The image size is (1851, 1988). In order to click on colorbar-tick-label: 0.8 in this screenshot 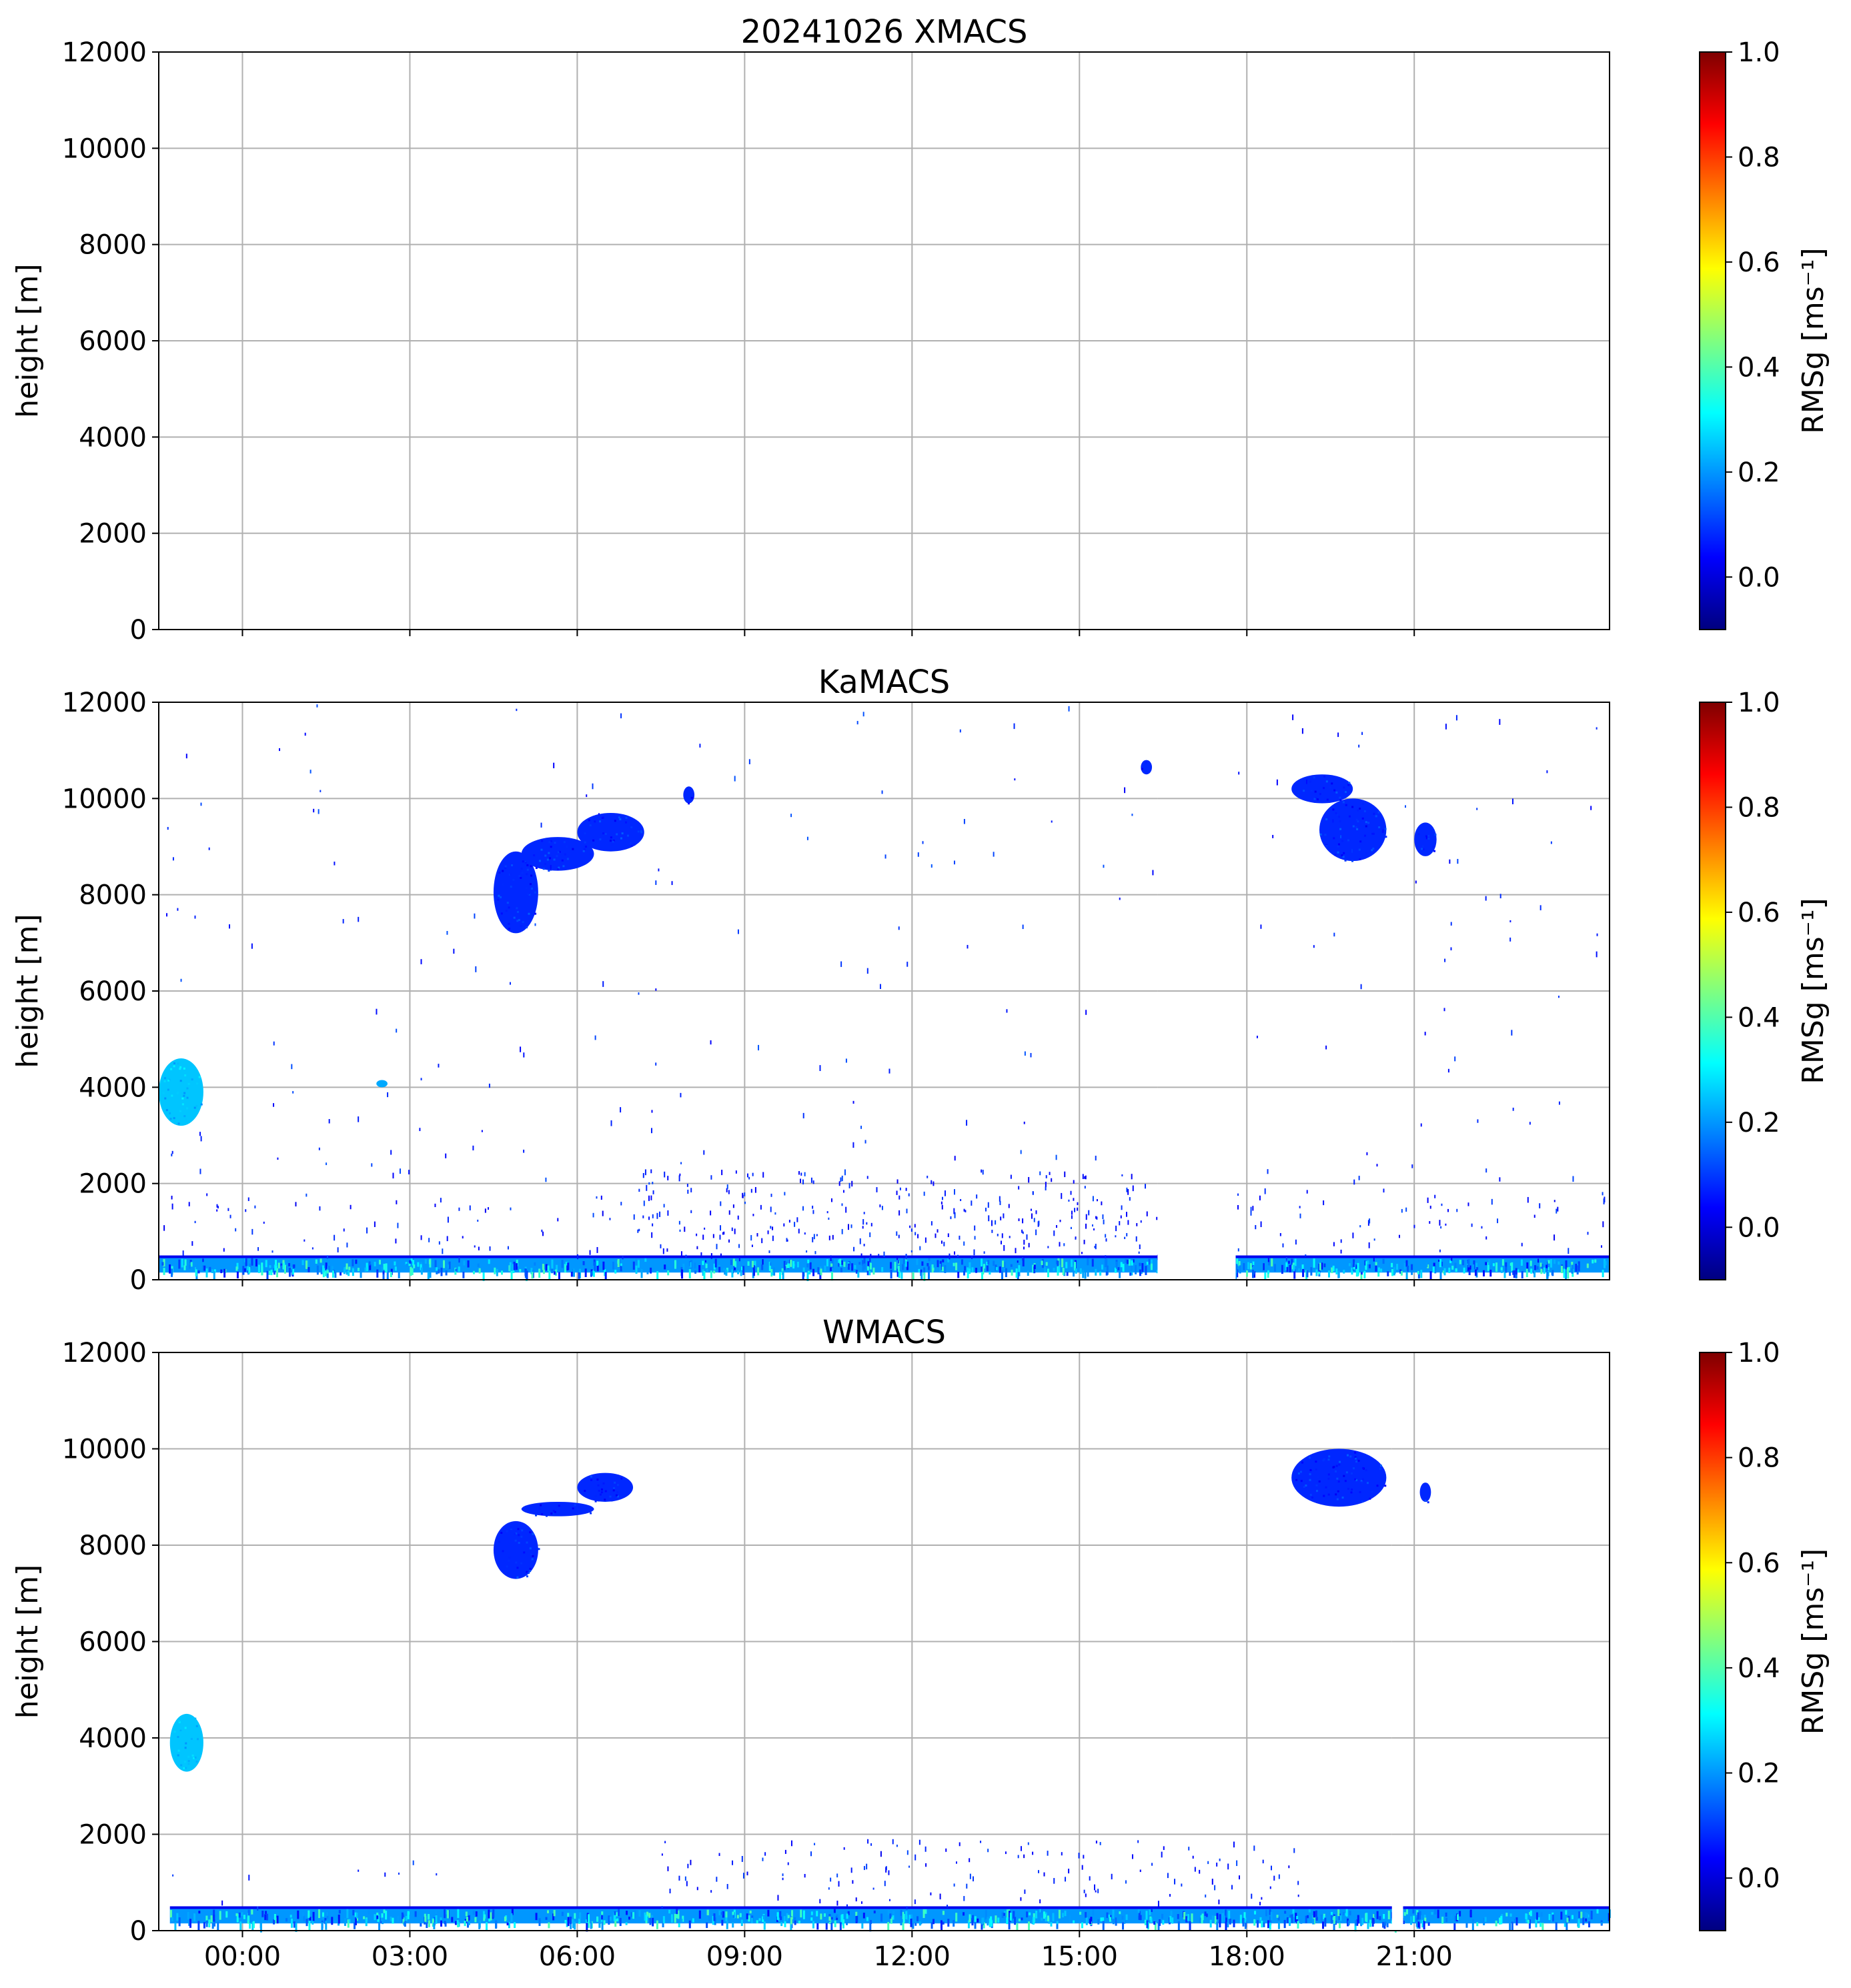, I will do `click(1759, 1458)`.